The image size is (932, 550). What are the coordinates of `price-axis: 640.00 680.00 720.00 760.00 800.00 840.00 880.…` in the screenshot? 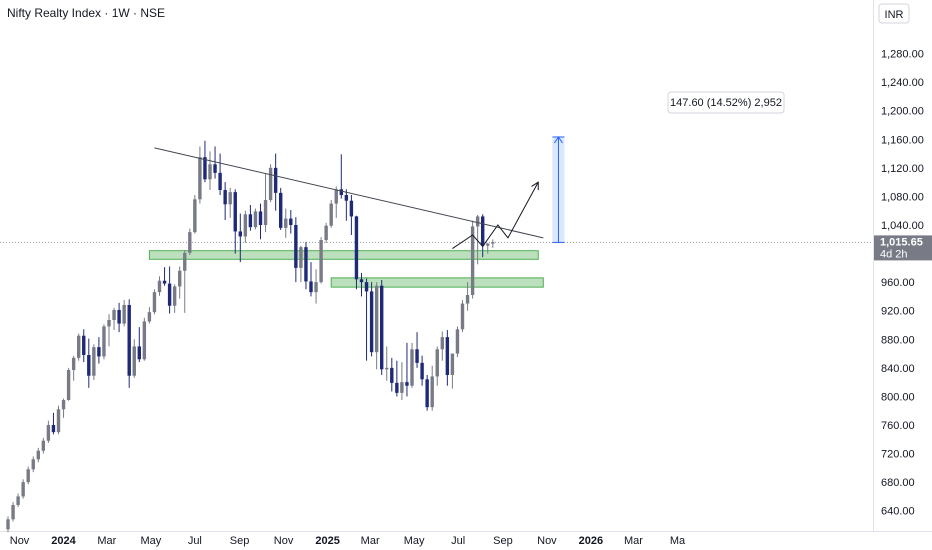 It's located at (902, 283).